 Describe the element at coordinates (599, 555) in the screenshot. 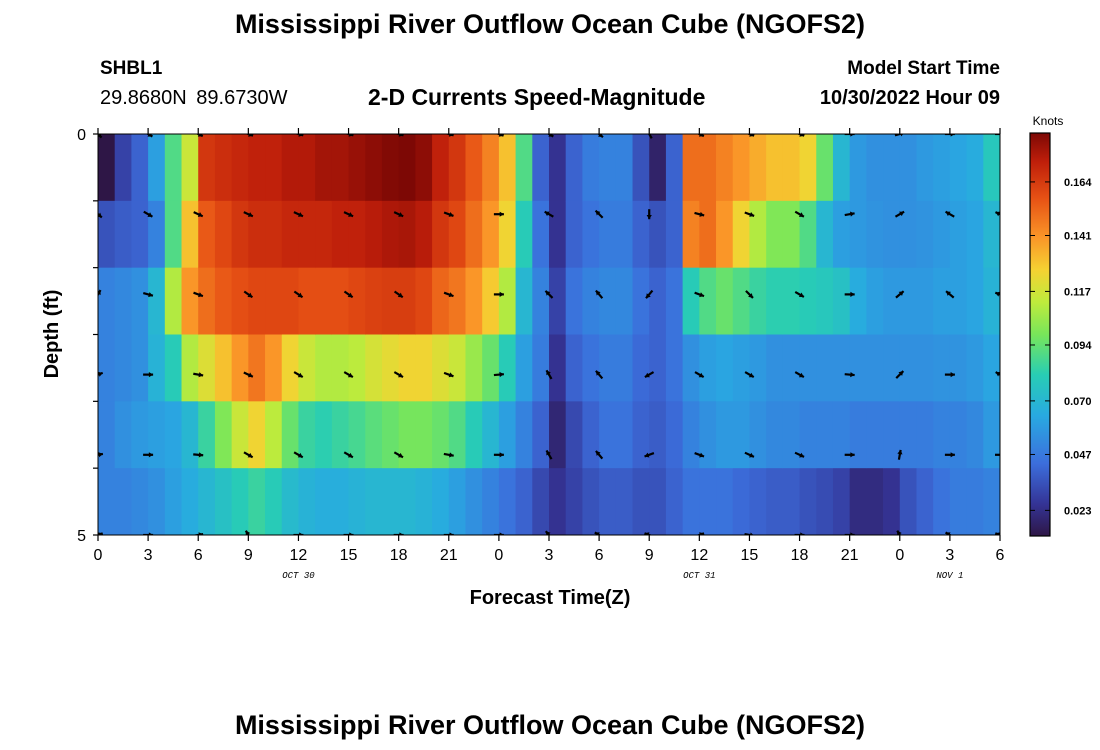

I see `x-tick-label: 6` at that location.